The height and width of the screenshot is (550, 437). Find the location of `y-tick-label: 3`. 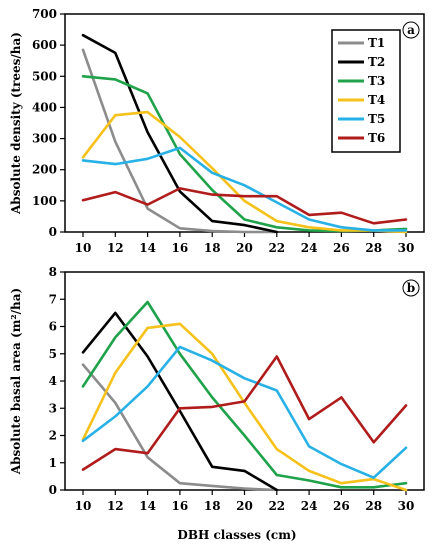

y-tick-label: 3 is located at coordinates (53, 408).